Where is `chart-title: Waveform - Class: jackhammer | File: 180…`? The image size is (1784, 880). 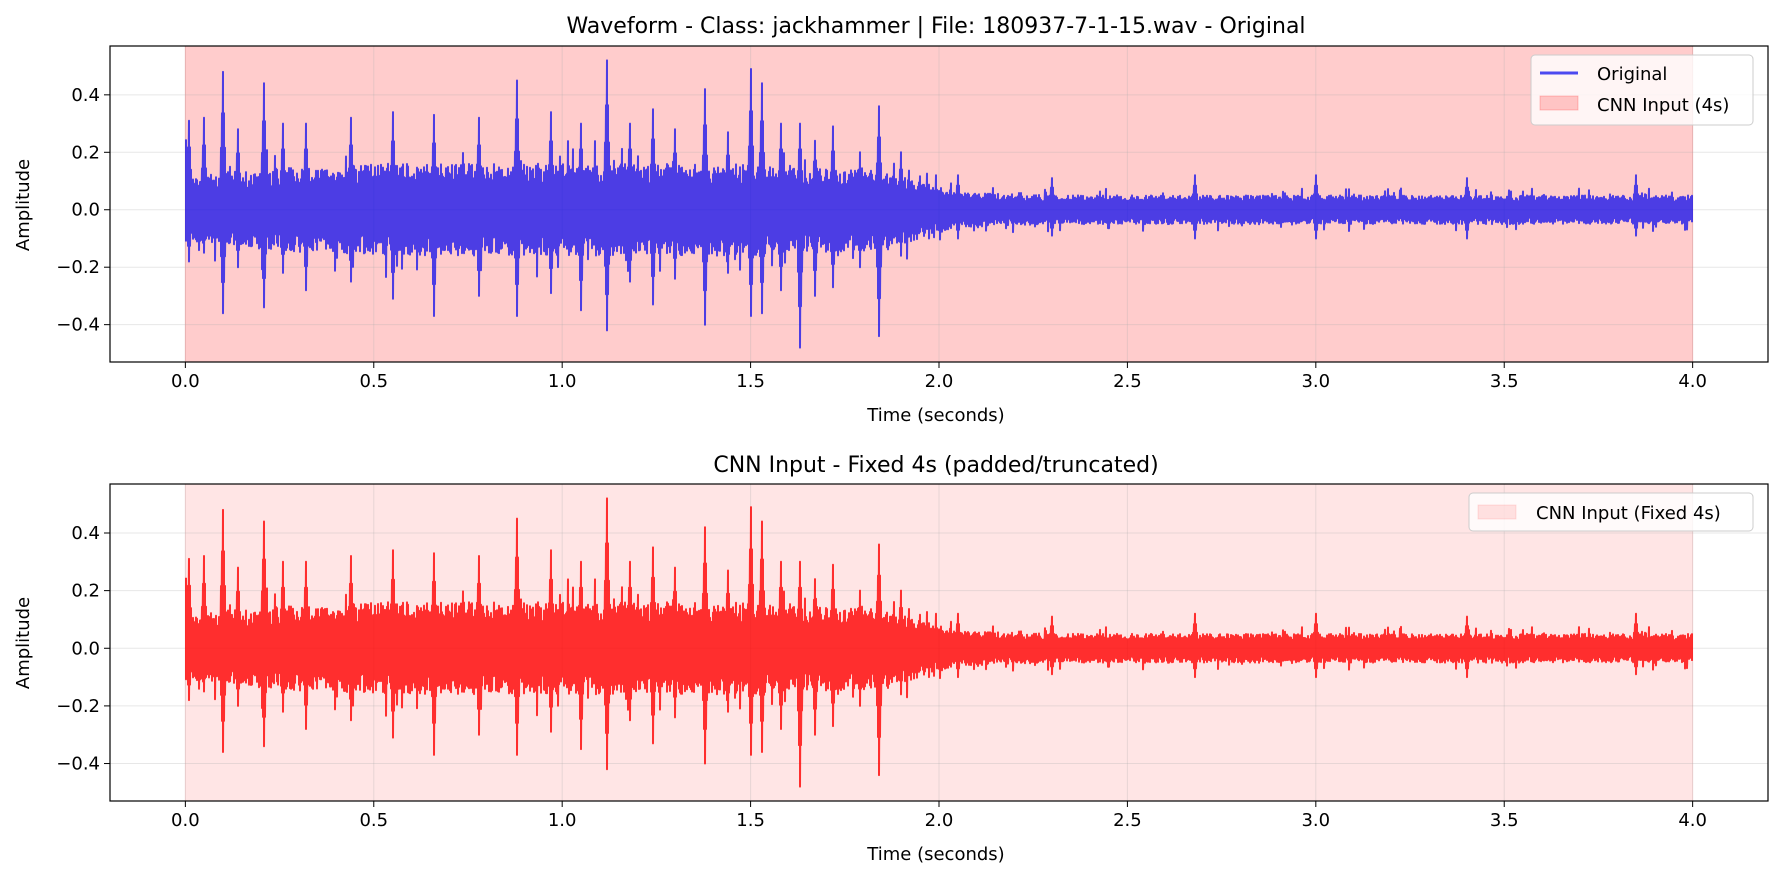
chart-title: Waveform - Class: jackhammer | File: 180… is located at coordinates (935, 26).